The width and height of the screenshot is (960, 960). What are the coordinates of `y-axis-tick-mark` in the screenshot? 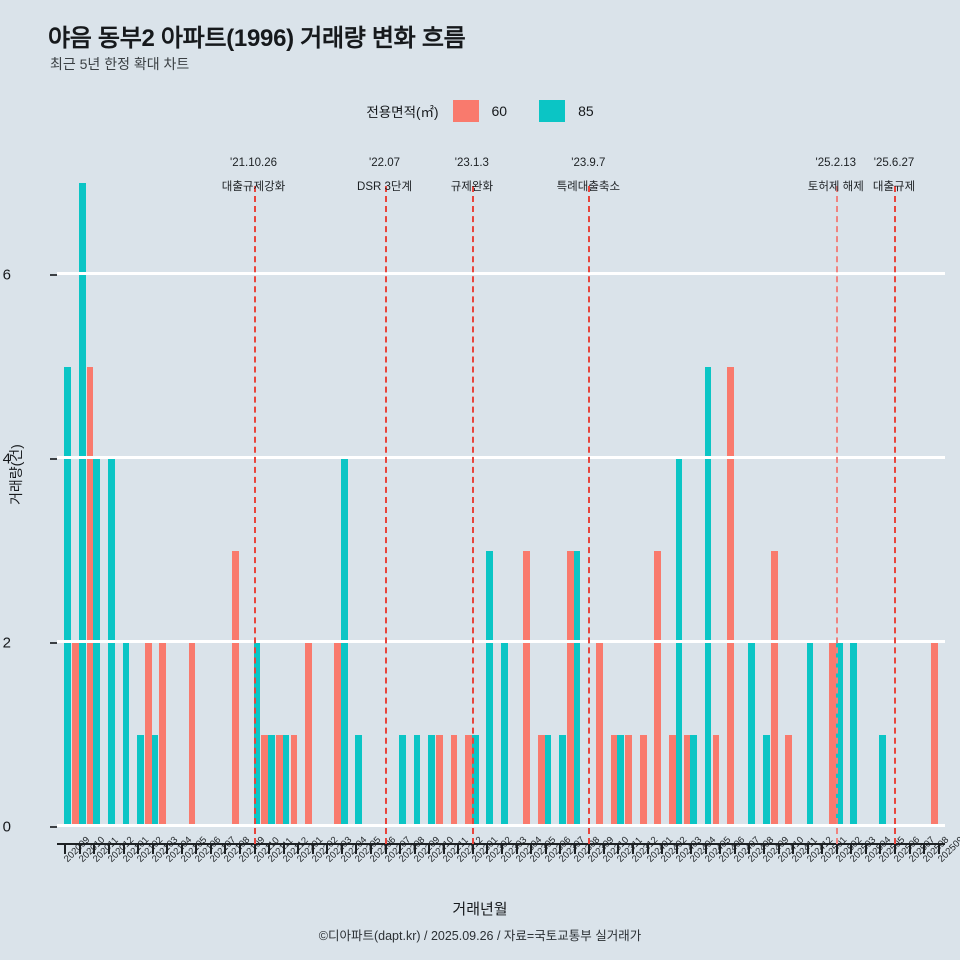 It's located at (53, 275).